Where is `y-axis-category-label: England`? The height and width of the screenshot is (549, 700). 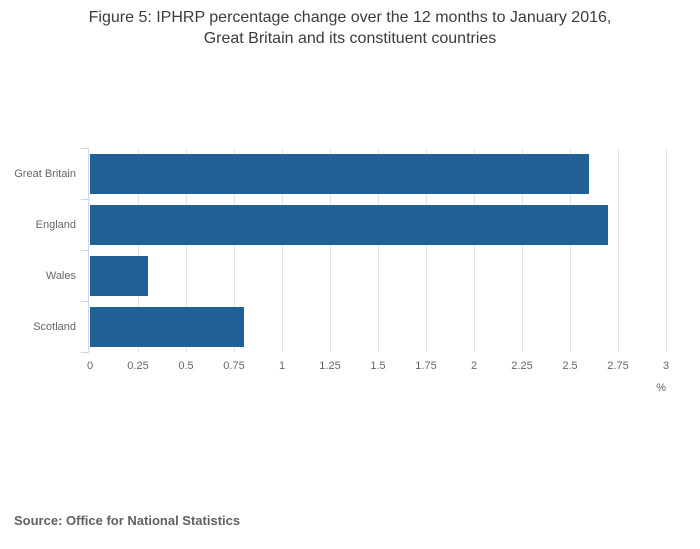 y-axis-category-label: England is located at coordinates (55, 224).